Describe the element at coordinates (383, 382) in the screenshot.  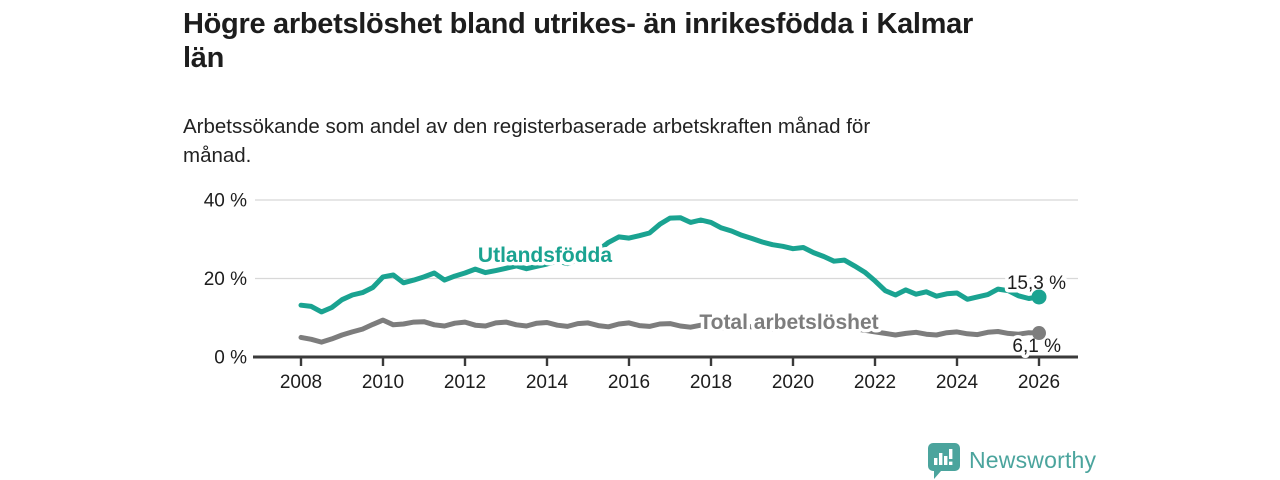
I see `x-tick-label: 2010` at that location.